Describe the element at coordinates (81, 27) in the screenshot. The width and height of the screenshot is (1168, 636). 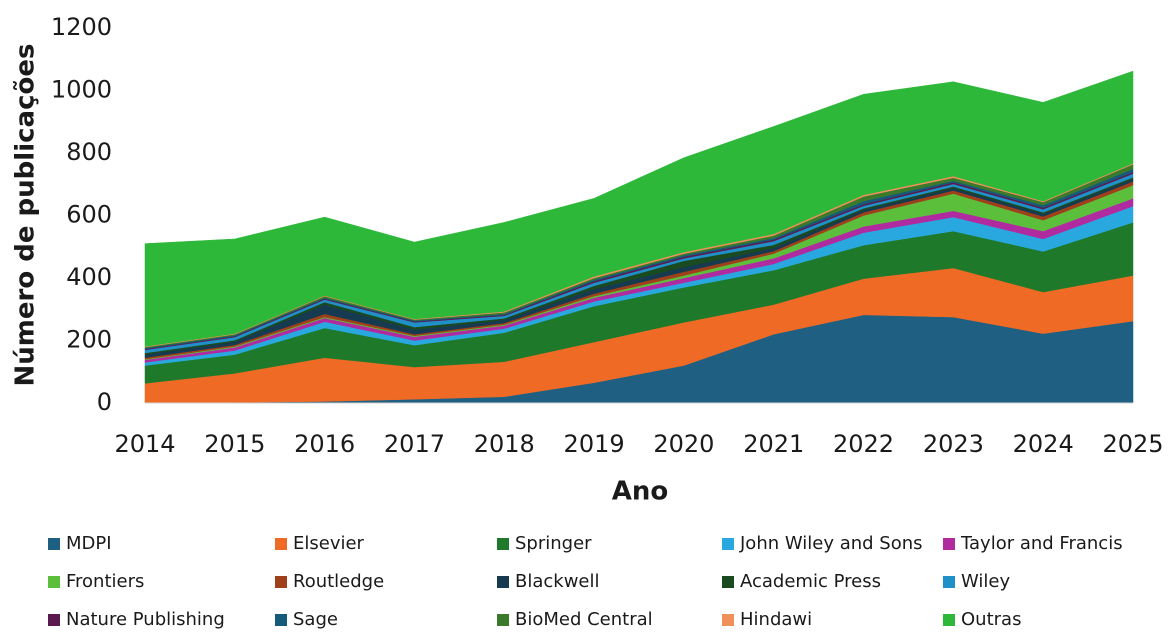
I see `y-tick-label: 1200` at that location.